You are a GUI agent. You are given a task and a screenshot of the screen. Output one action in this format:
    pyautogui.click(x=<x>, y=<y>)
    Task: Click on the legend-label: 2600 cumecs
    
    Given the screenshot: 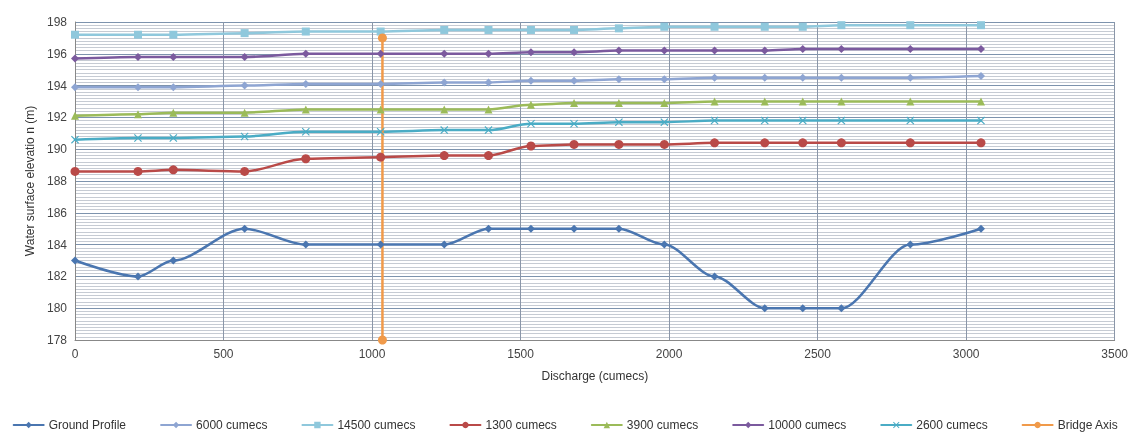 What is the action you would take?
    pyautogui.click(x=952, y=425)
    